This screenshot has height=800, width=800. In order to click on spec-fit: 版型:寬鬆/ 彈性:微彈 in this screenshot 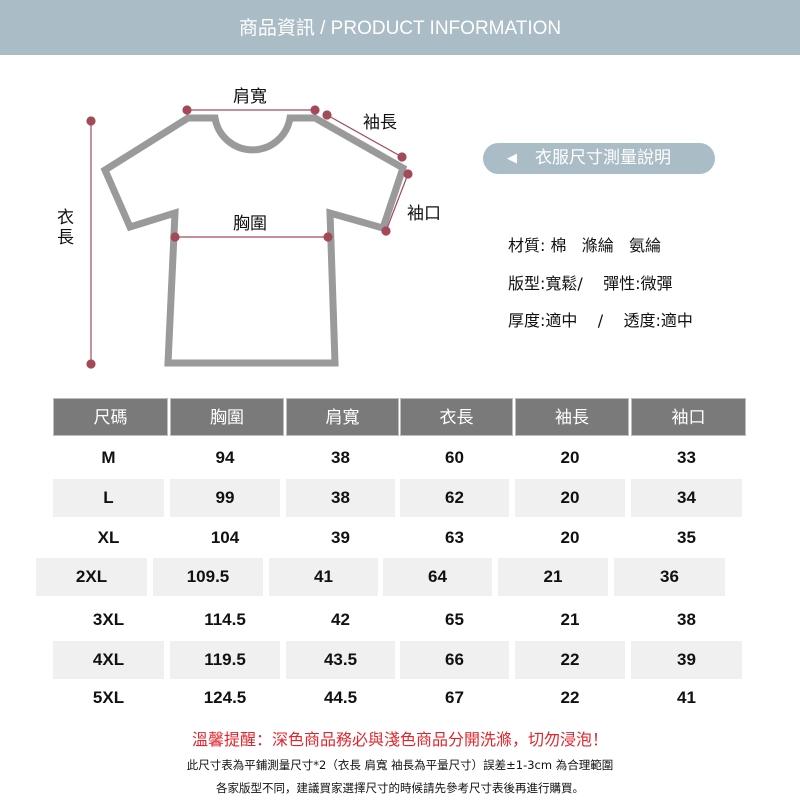, I will do `click(590, 283)`.